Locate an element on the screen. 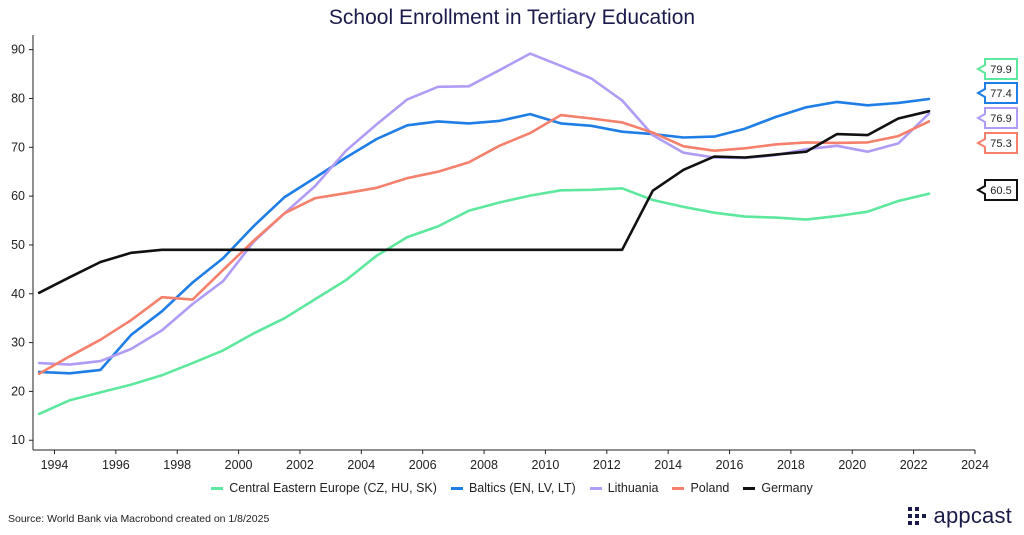  y-tick-label: 60 is located at coordinates (18, 196).